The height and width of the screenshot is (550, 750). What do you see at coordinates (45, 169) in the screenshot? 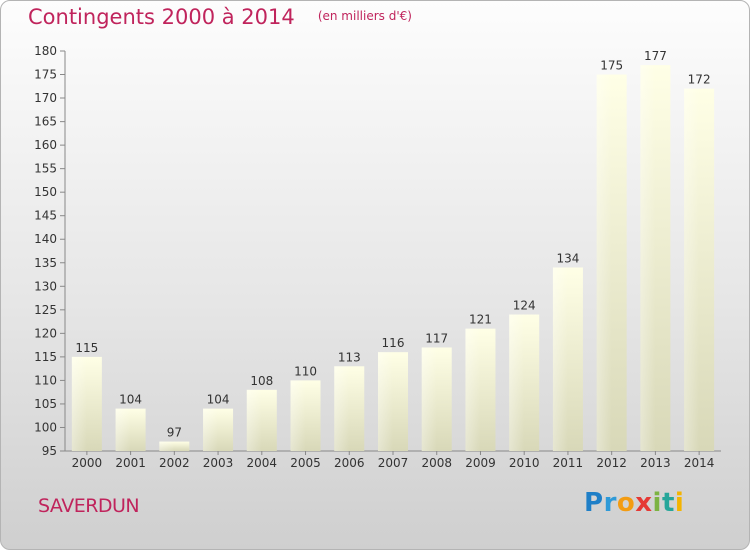
I see `y-tick-label: 155` at bounding box center [45, 169].